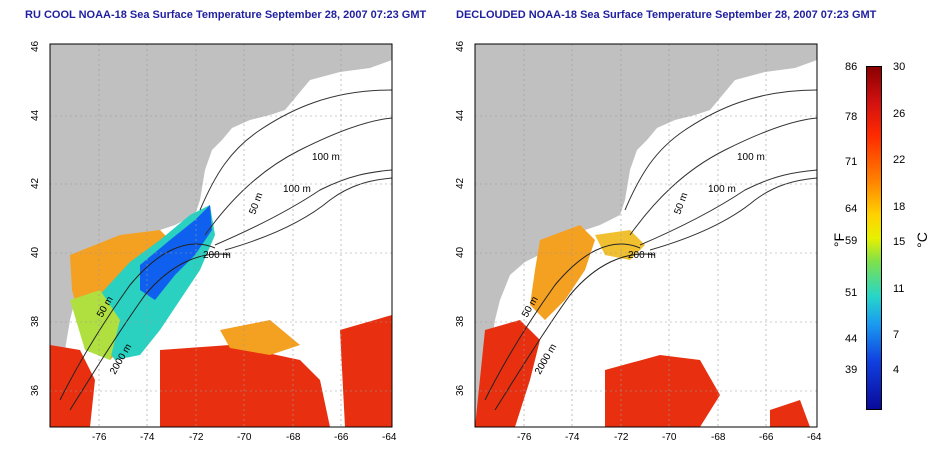 The image size is (950, 475). I want to click on celsius-tick: 26, so click(899, 114).